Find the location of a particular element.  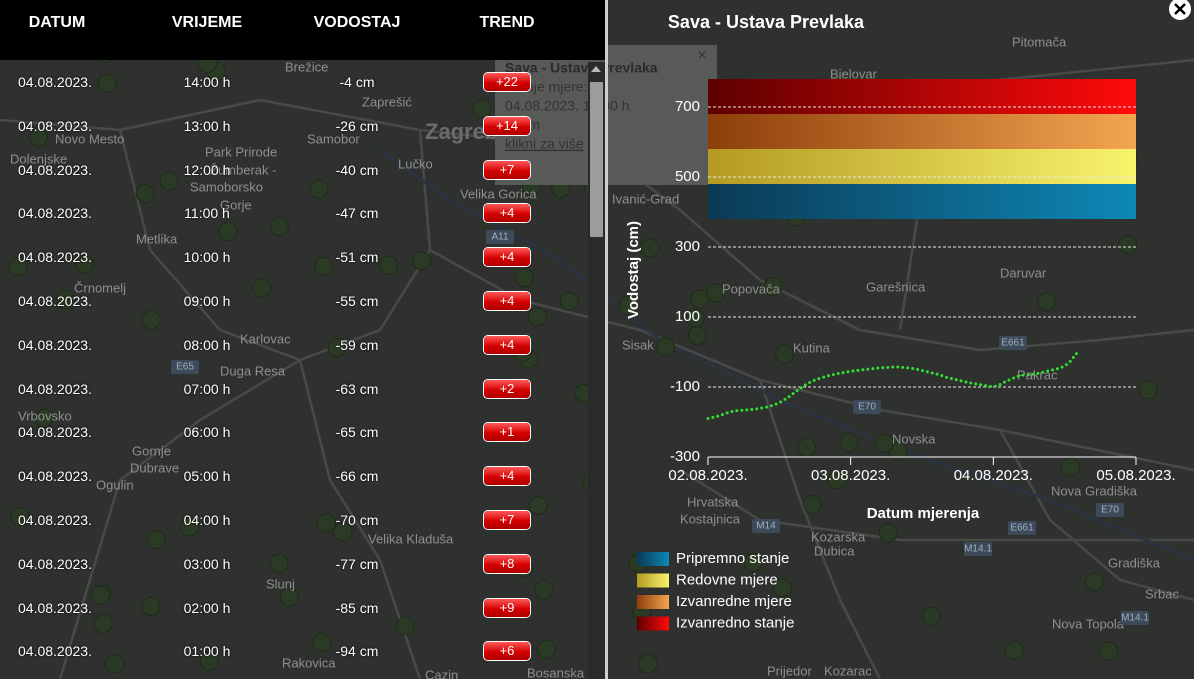

map-label: Lučko is located at coordinates (415, 163).